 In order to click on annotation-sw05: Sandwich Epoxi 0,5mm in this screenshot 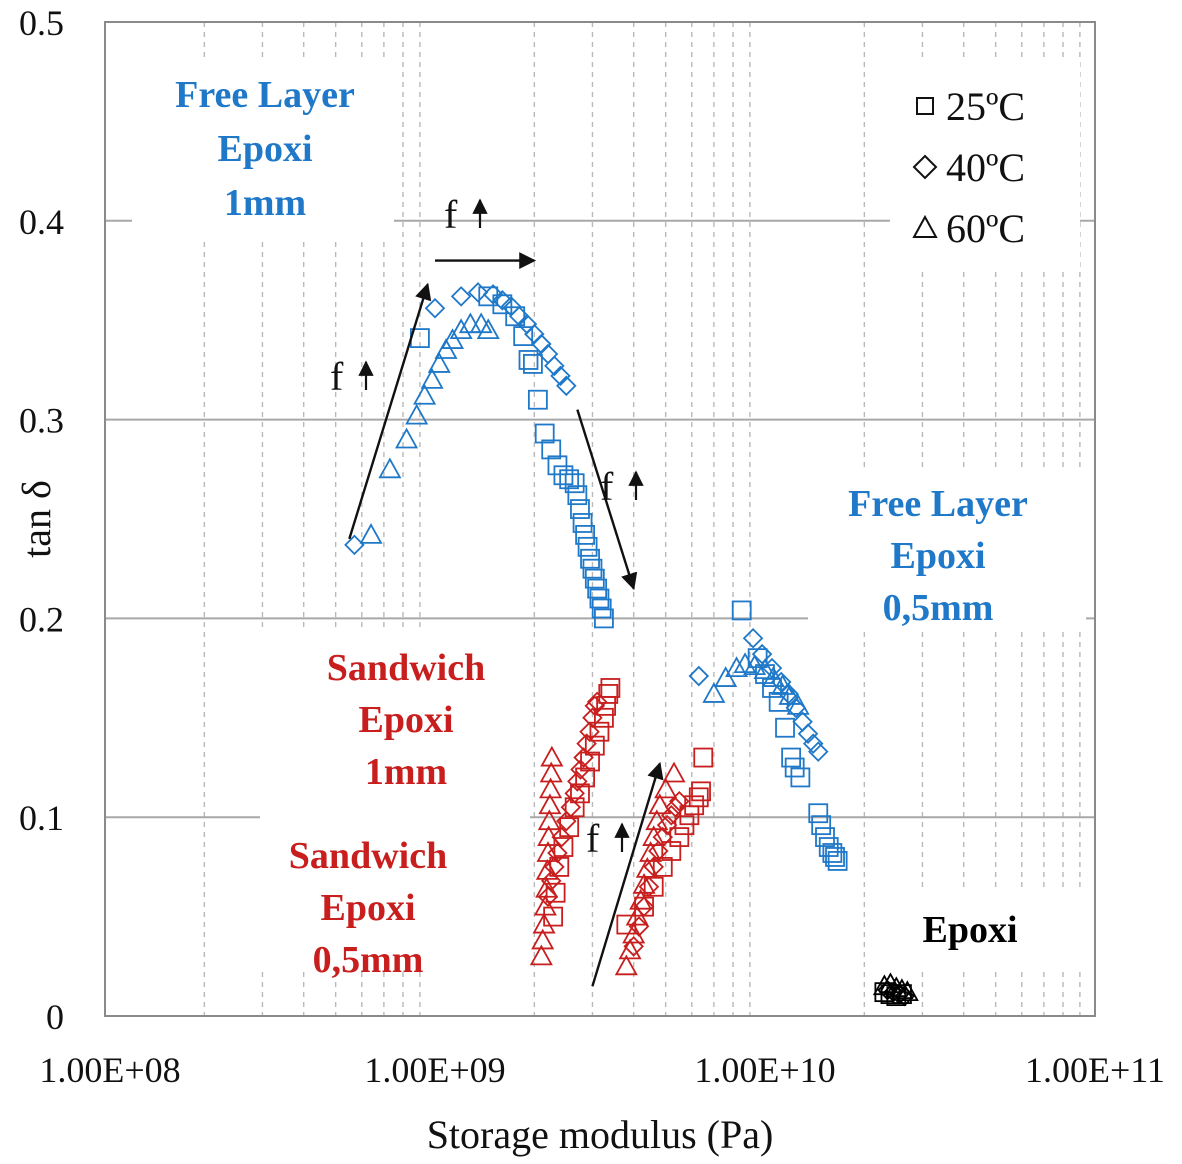, I will do `click(368, 908)`.